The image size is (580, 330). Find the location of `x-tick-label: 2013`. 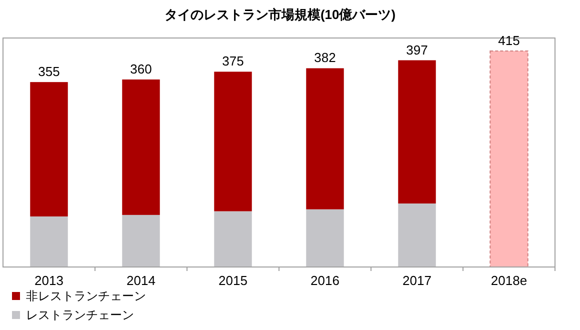

x-tick-label: 2013 is located at coordinates (49, 280).